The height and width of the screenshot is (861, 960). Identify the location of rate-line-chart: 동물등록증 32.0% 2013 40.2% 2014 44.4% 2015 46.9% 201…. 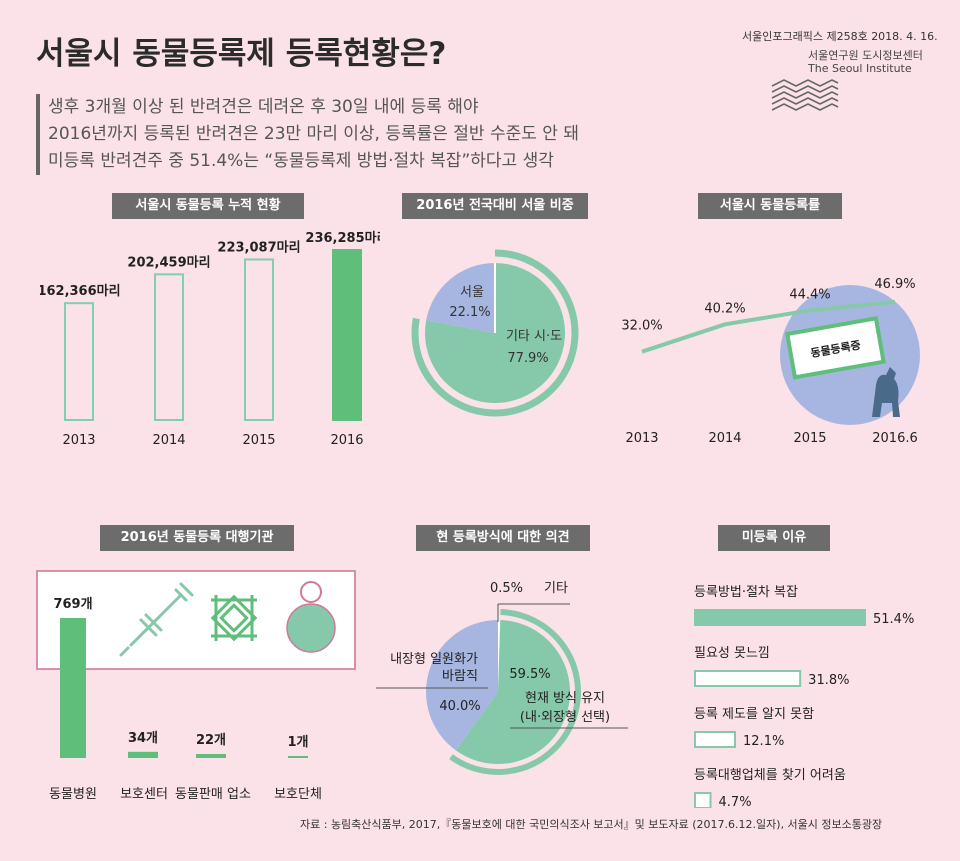
(770, 355).